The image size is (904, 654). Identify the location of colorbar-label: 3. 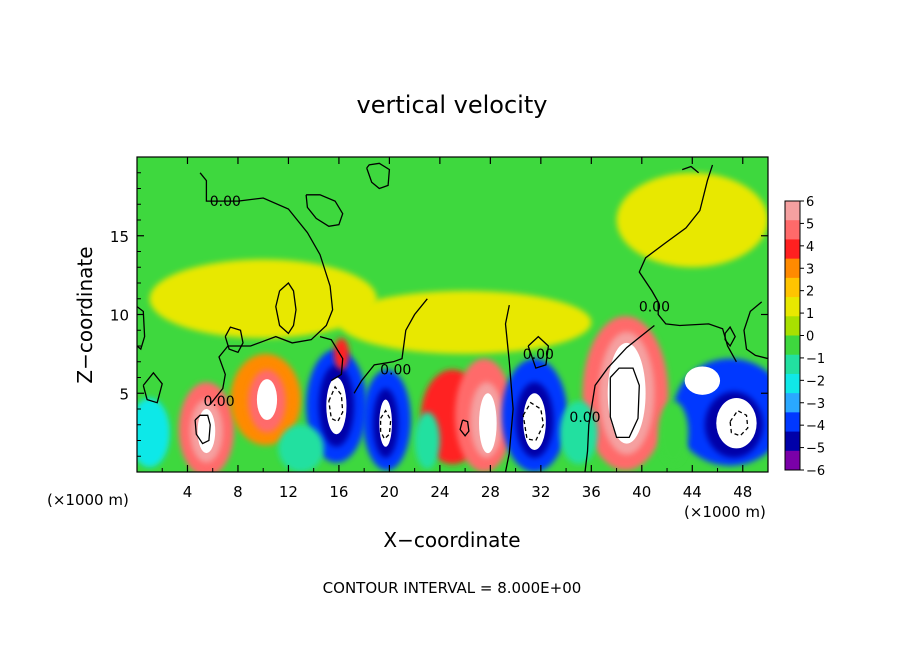
(810, 269).